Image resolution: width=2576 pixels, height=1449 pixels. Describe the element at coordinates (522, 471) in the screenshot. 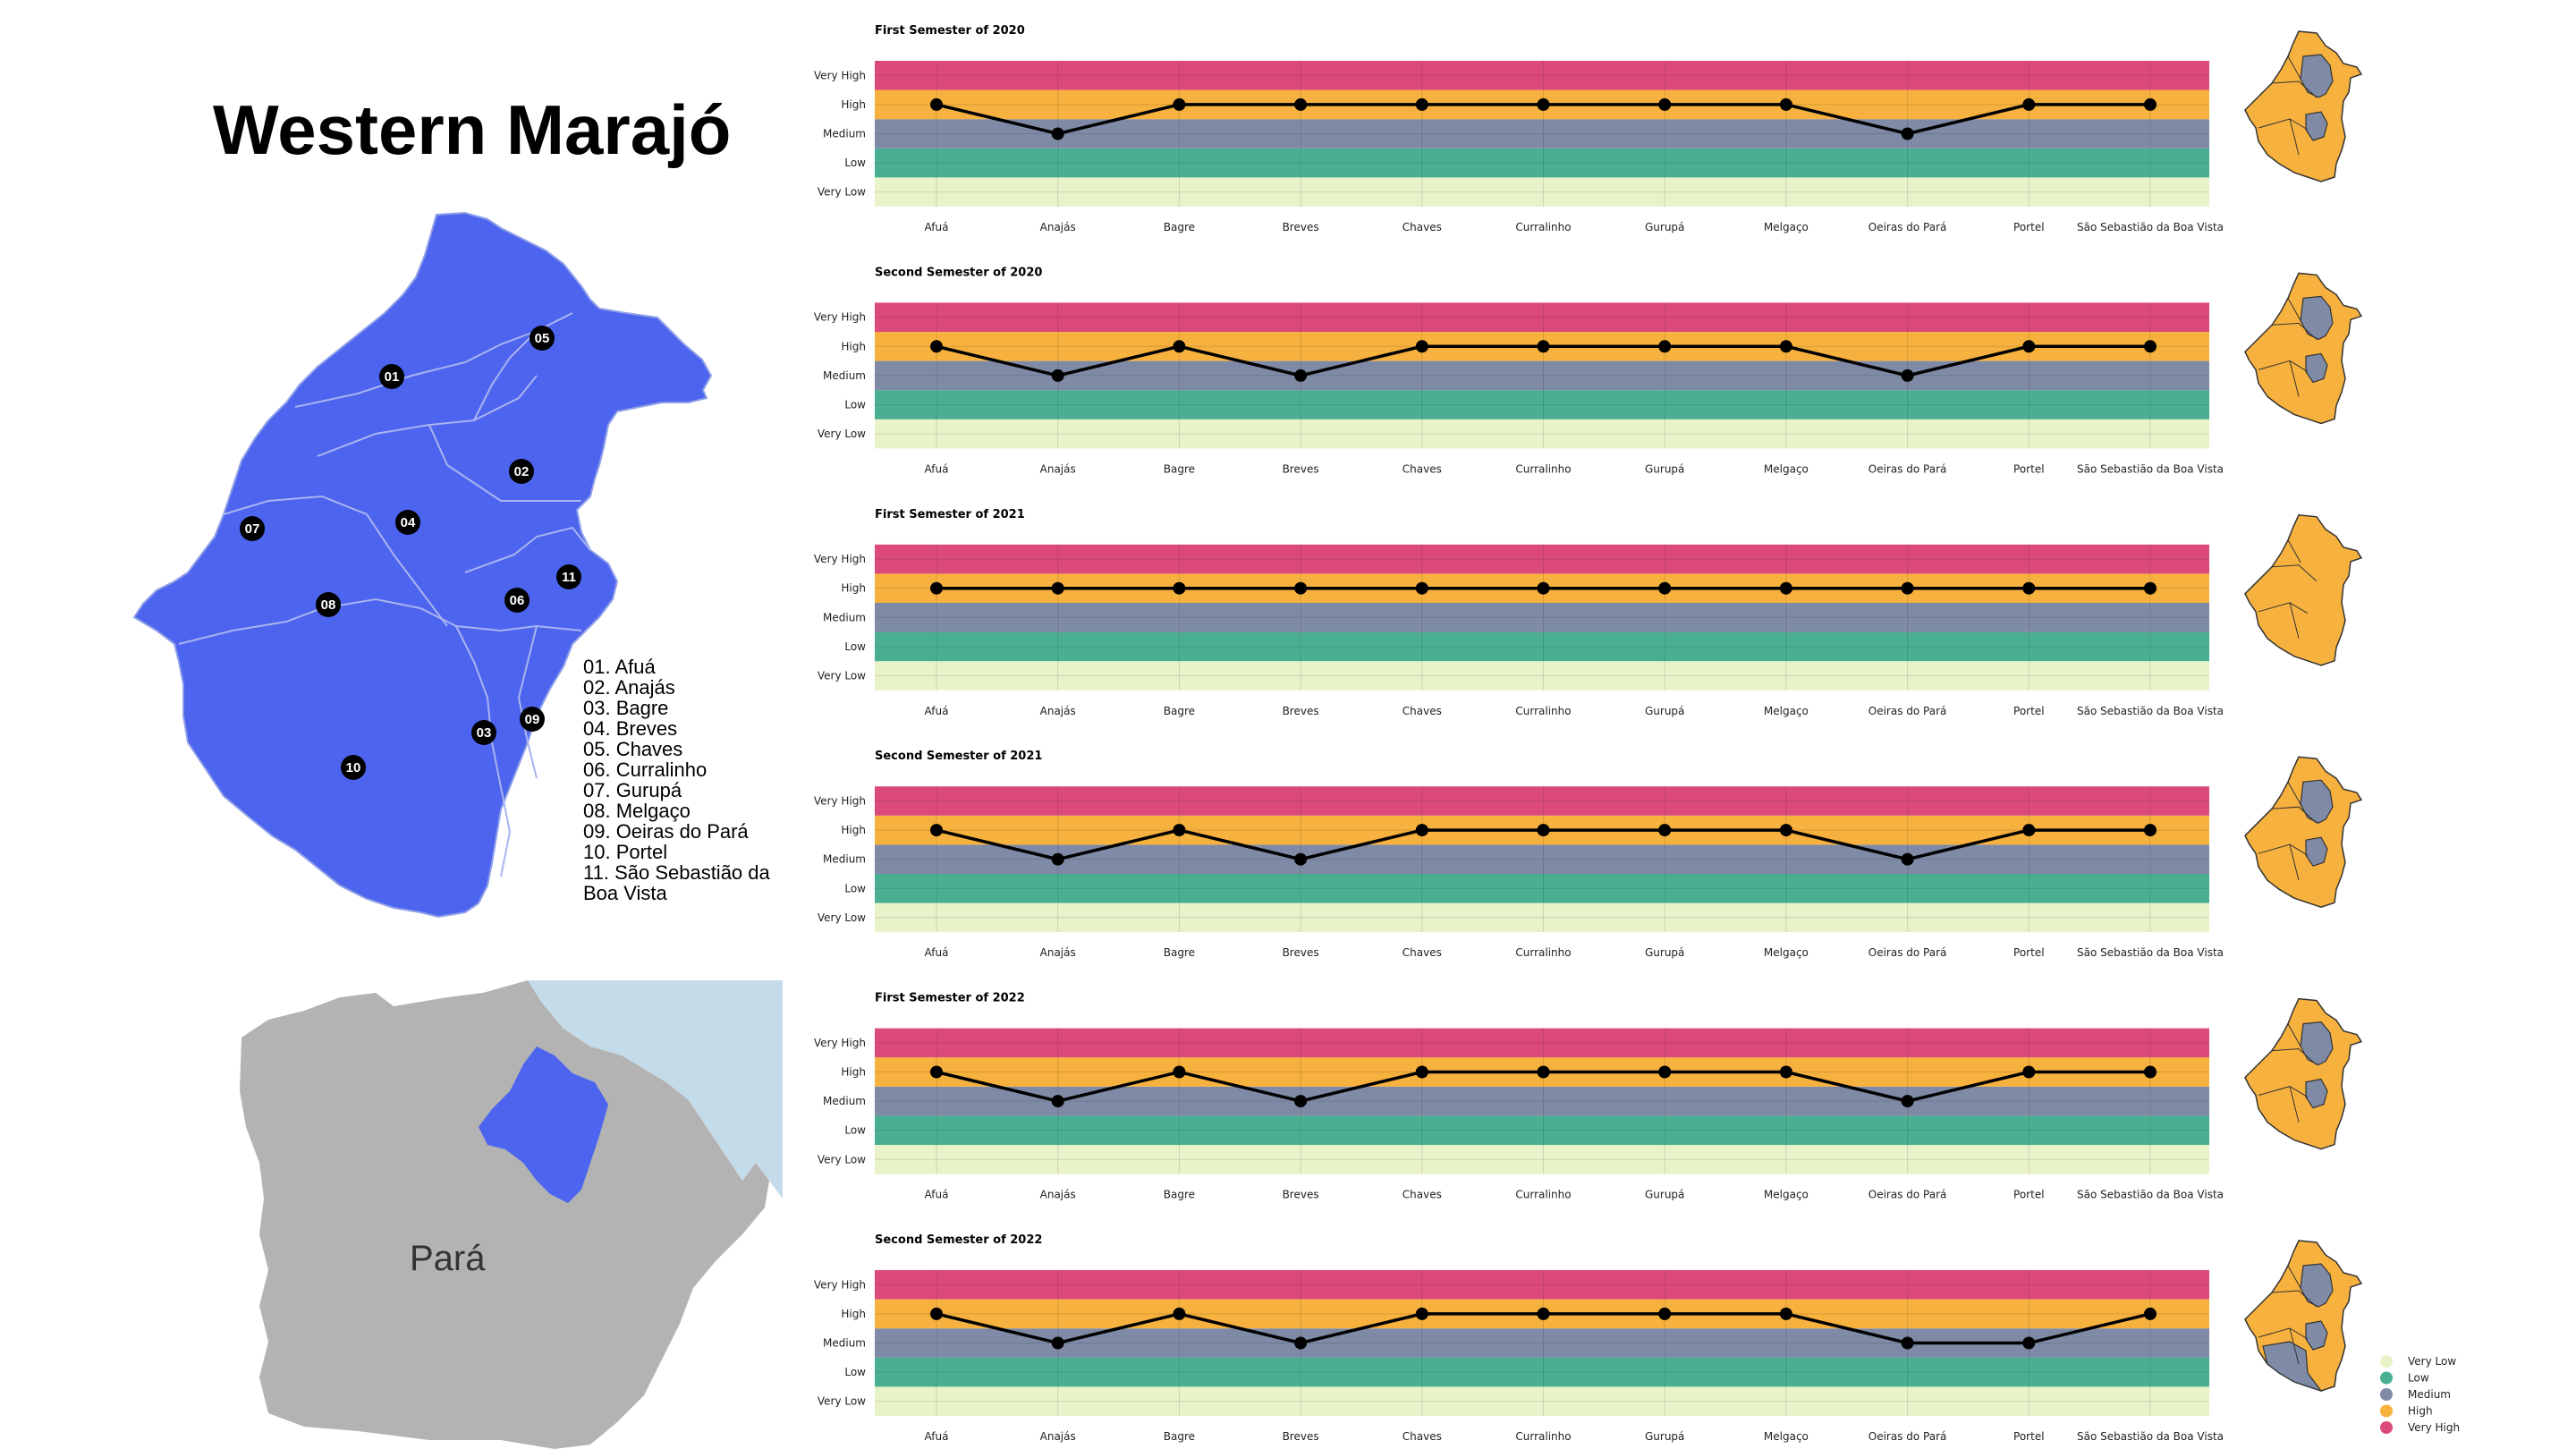

I see `svg-text: 02` at that location.